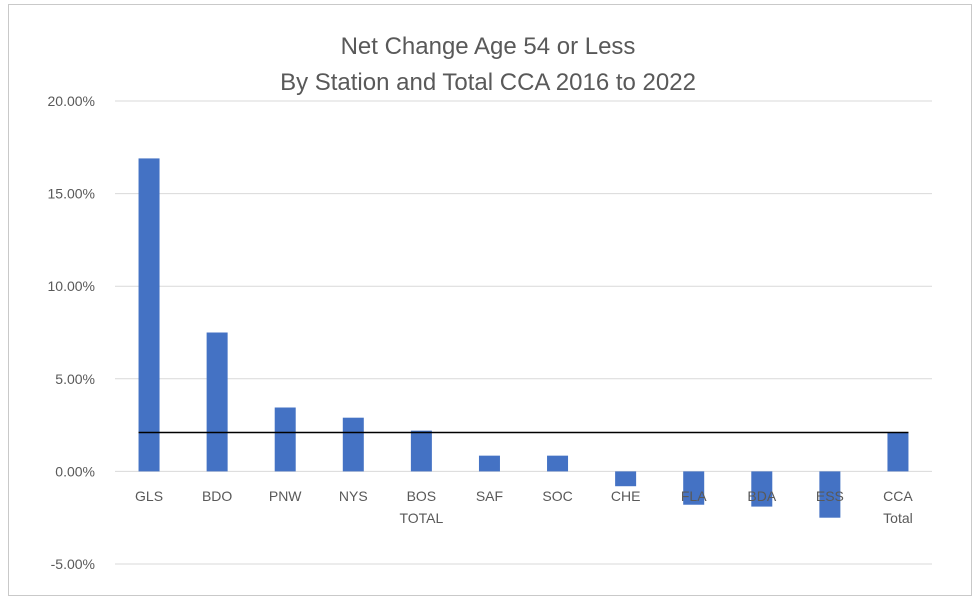 The image size is (976, 599). Describe the element at coordinates (217, 496) in the screenshot. I see `x-tick-label: BDO` at that location.